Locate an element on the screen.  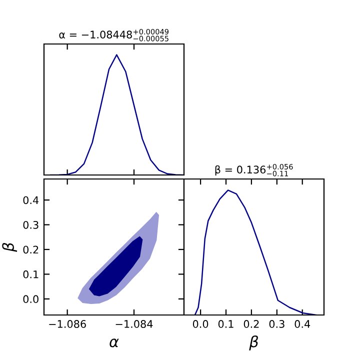
x-tick-label: 0.0 is located at coordinates (200, 324).